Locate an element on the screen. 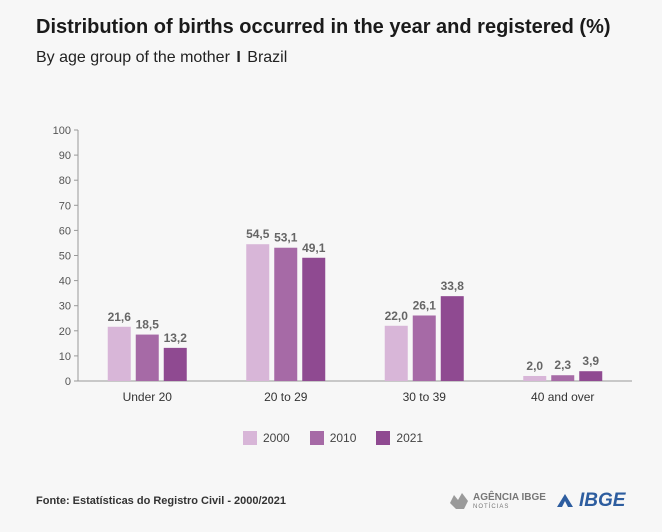 The width and height of the screenshot is (662, 532). legend-item-2021: 2021 is located at coordinates (399, 438).